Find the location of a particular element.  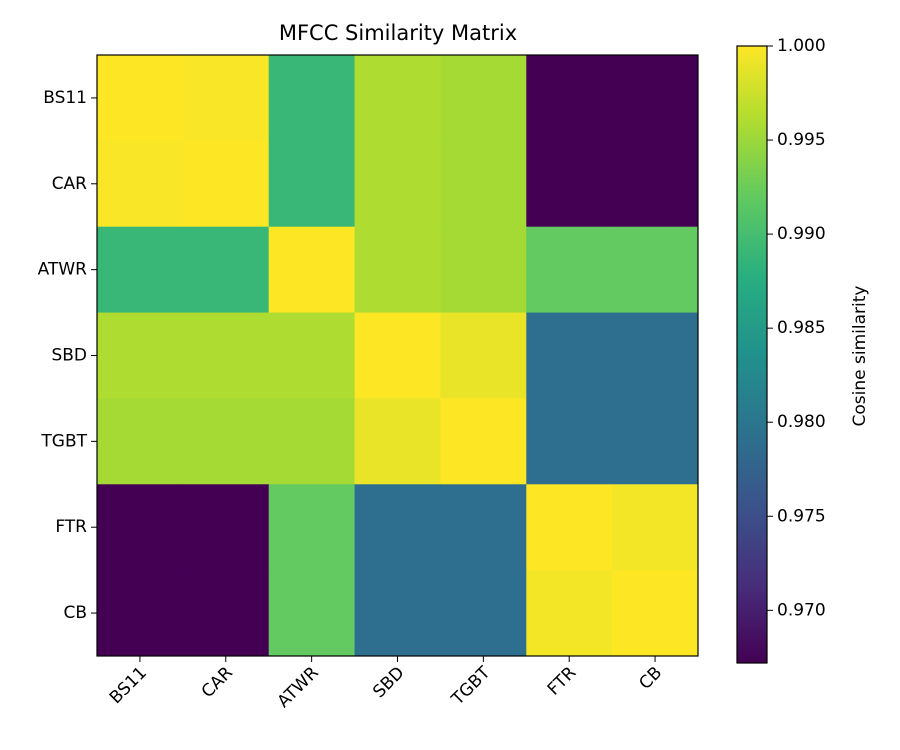

colorbar-tick-label: 0.980 is located at coordinates (801, 422).